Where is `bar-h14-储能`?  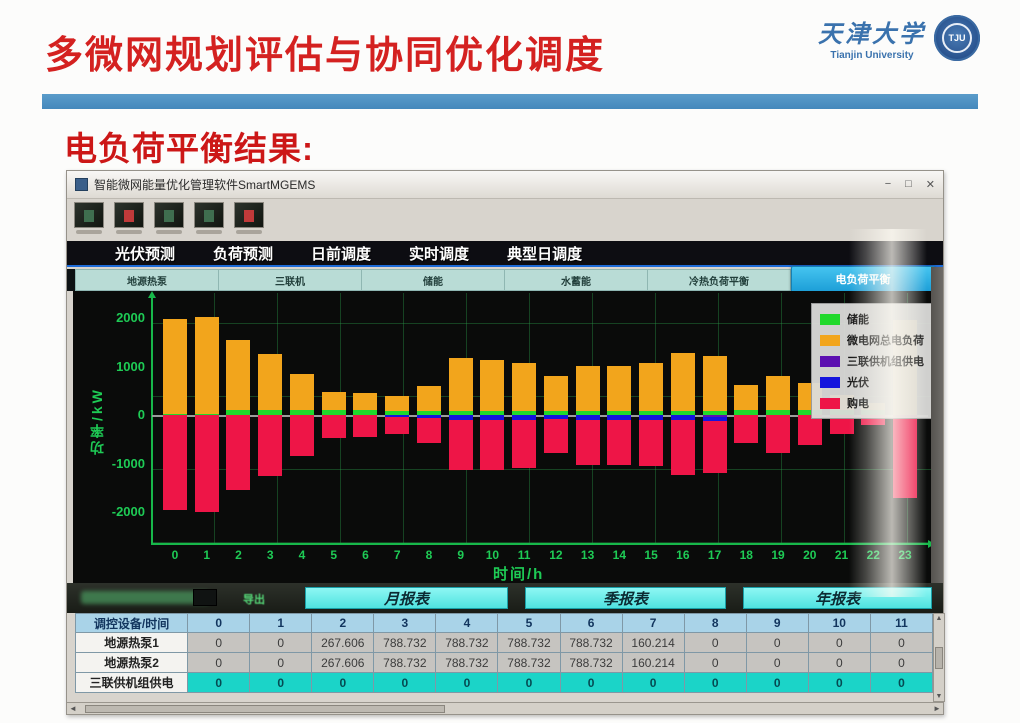 bar-h14-储能 is located at coordinates (619, 412).